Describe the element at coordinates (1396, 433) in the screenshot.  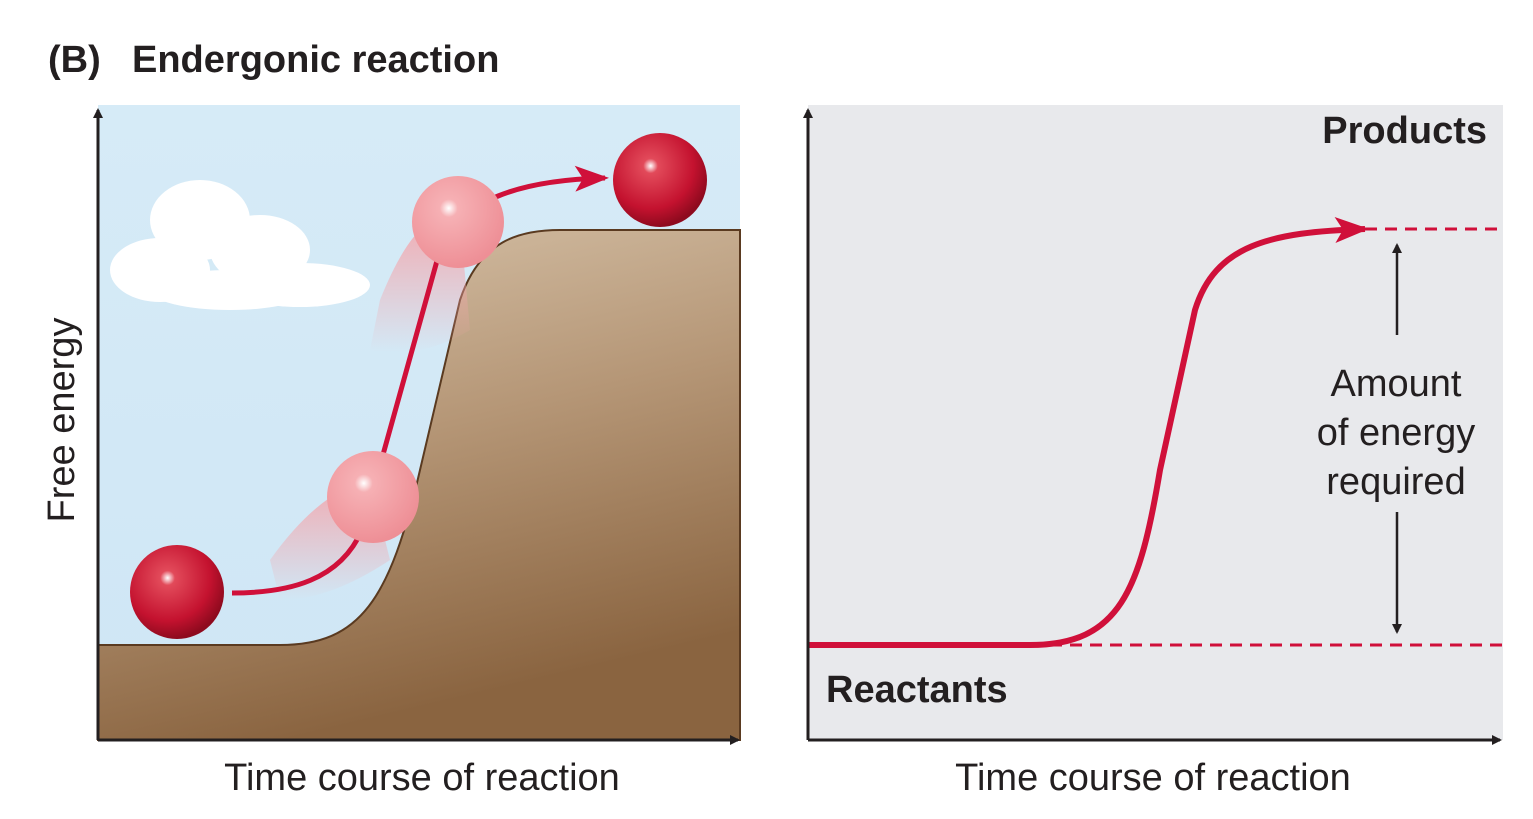
I see `annotation-line: of energy` at that location.